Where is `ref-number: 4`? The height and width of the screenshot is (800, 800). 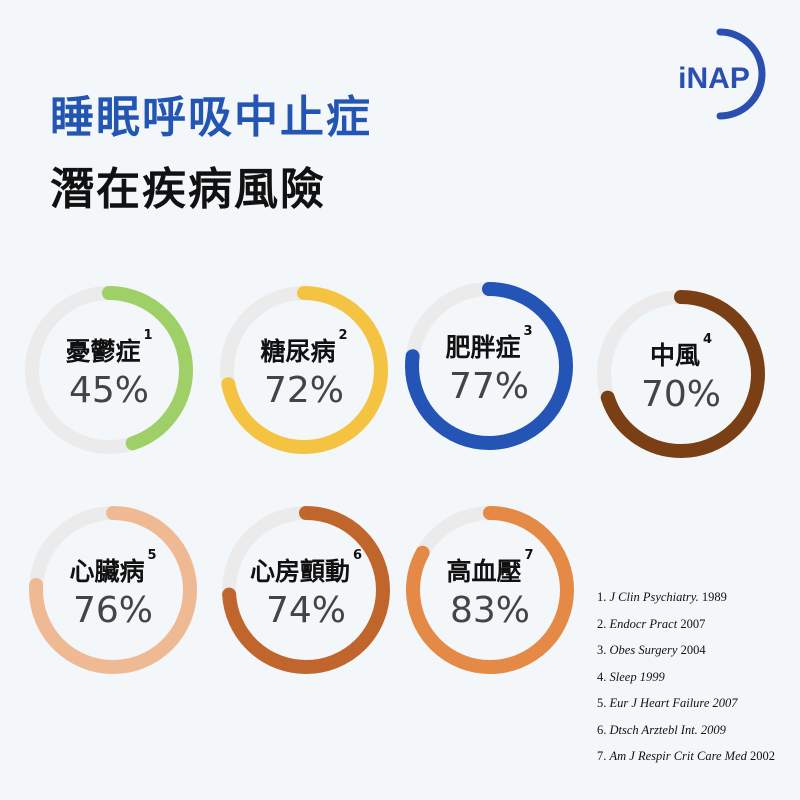
ref-number: 4 is located at coordinates (707, 339).